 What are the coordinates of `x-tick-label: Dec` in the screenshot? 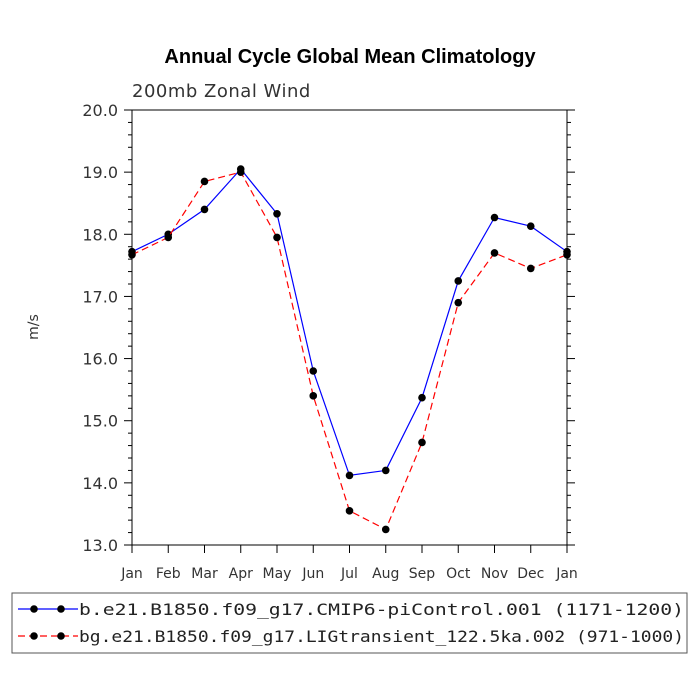 It's located at (530, 574).